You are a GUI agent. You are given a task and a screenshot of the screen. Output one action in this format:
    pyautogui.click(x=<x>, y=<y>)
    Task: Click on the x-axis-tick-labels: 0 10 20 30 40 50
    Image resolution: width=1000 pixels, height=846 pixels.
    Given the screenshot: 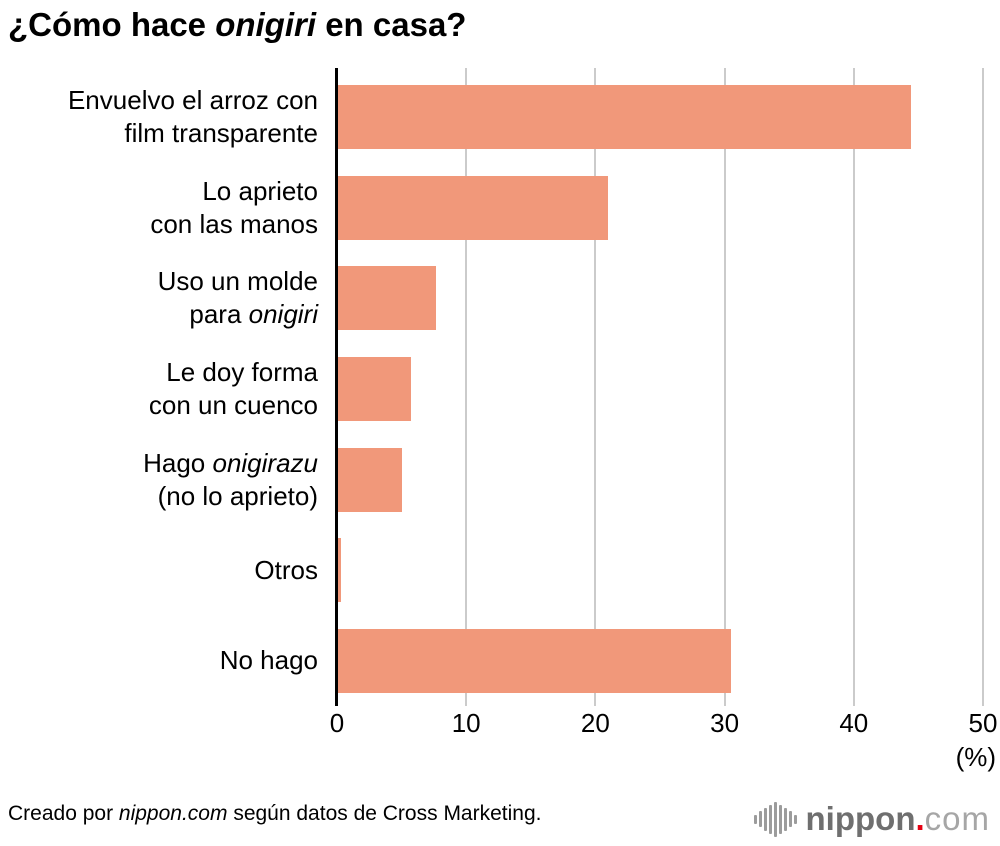 What is the action you would take?
    pyautogui.click(x=664, y=724)
    